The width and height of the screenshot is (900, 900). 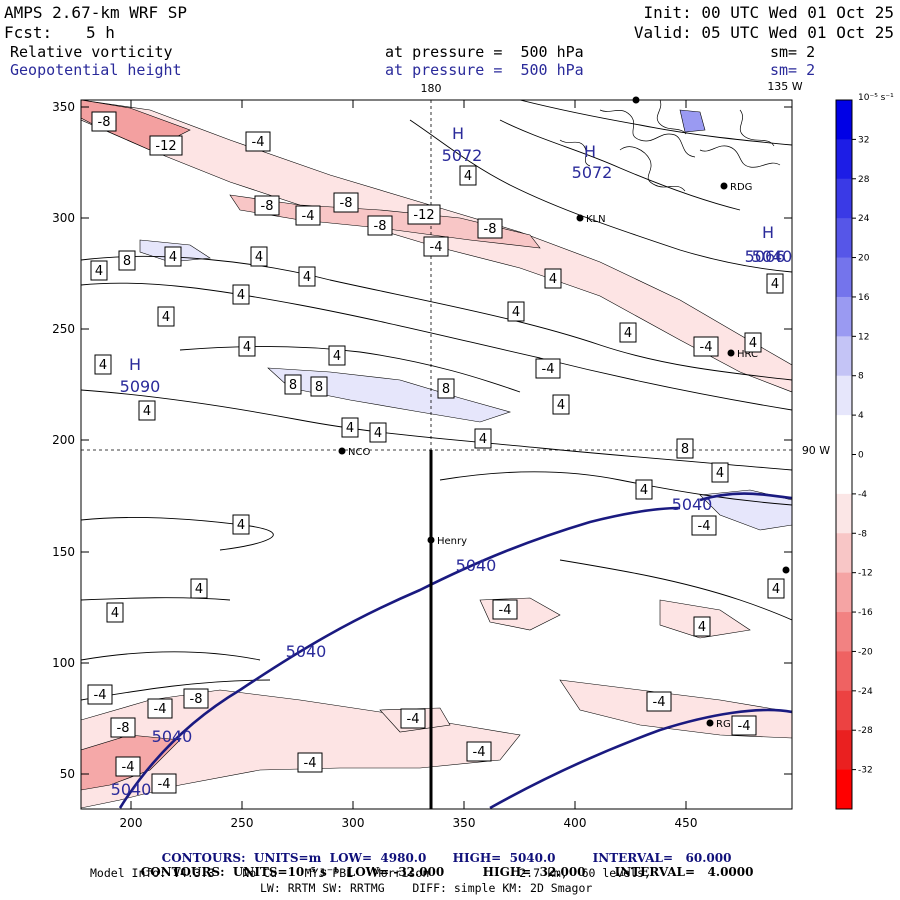 What do you see at coordinates (575, 823) in the screenshot?
I see `x-tick-label: 400` at bounding box center [575, 823].